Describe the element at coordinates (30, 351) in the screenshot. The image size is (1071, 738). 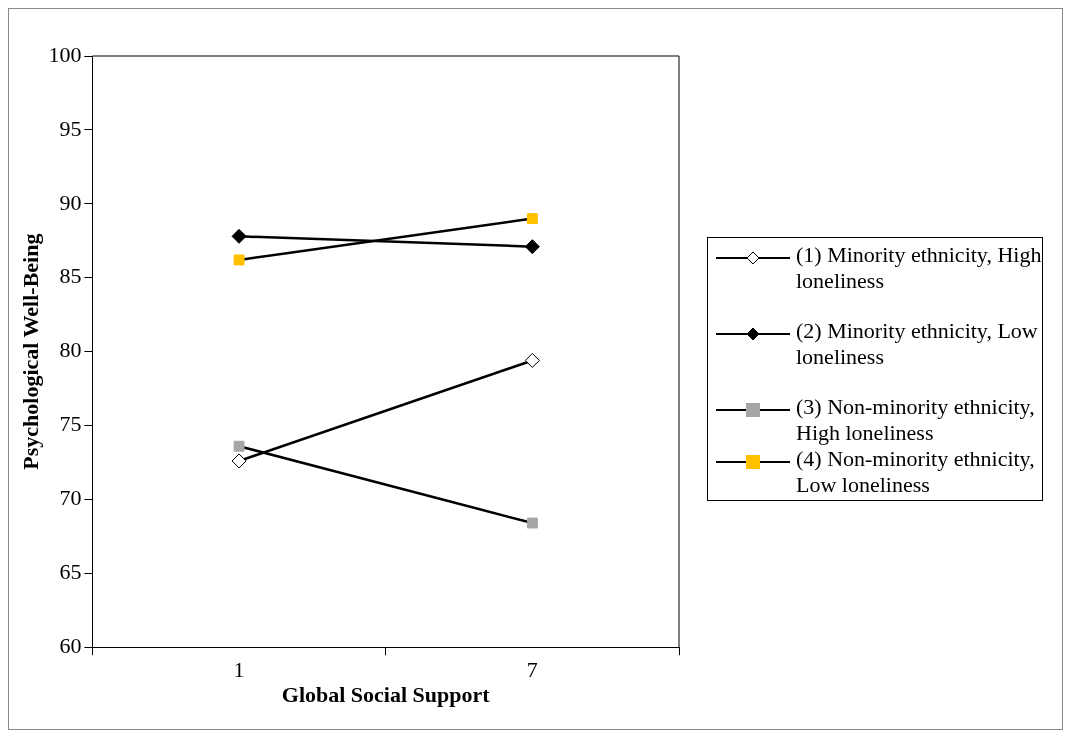
I see `y-axis-title: Psychological Well-Being` at that location.